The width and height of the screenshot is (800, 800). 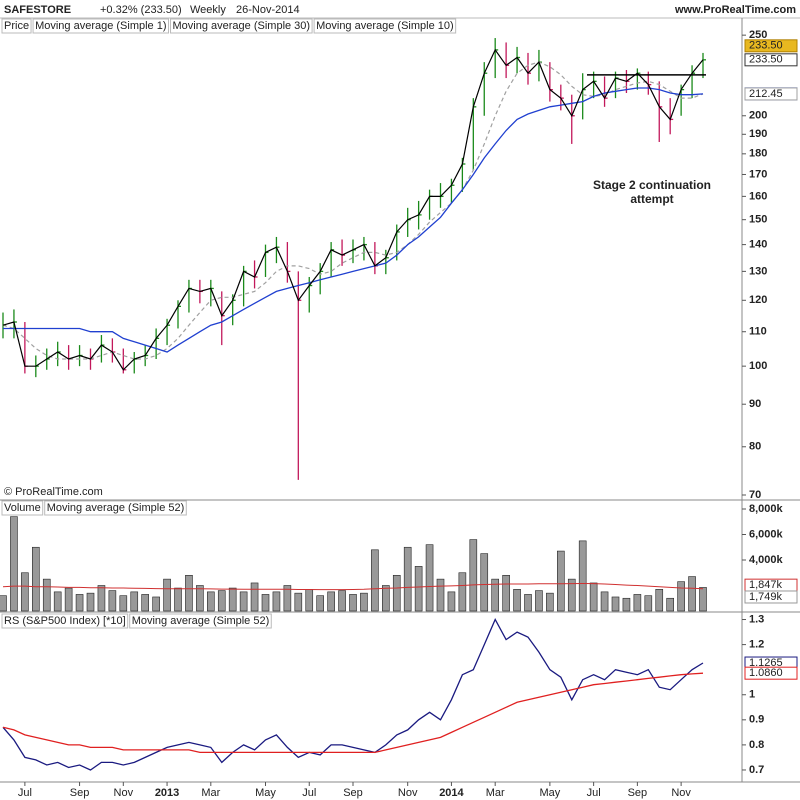 I want to click on change: +0.32% (233.50), so click(x=141, y=10).